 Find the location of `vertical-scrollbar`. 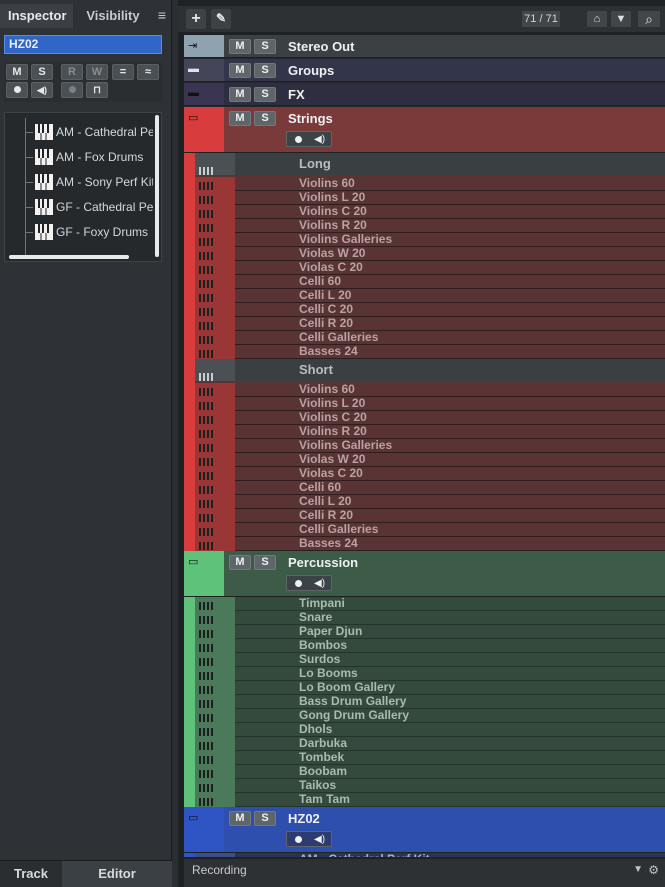

vertical-scrollbar is located at coordinates (157, 186).